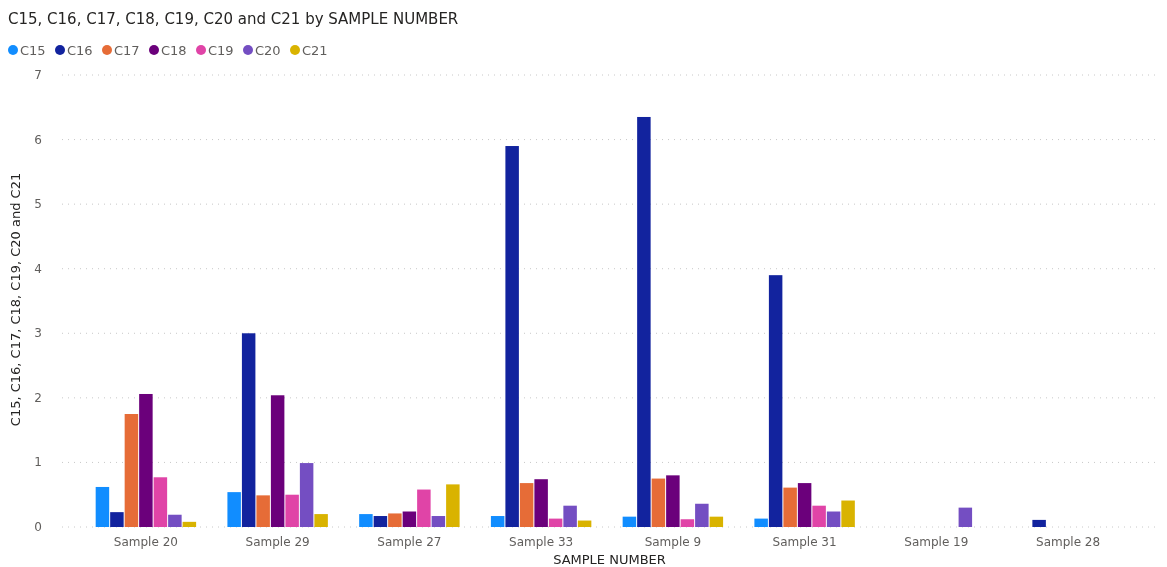 This screenshot has width=1167, height=567. What do you see at coordinates (15, 299) in the screenshot?
I see `y-axis-title: C15, C16, C17, C18, C19, C20 and C21` at bounding box center [15, 299].